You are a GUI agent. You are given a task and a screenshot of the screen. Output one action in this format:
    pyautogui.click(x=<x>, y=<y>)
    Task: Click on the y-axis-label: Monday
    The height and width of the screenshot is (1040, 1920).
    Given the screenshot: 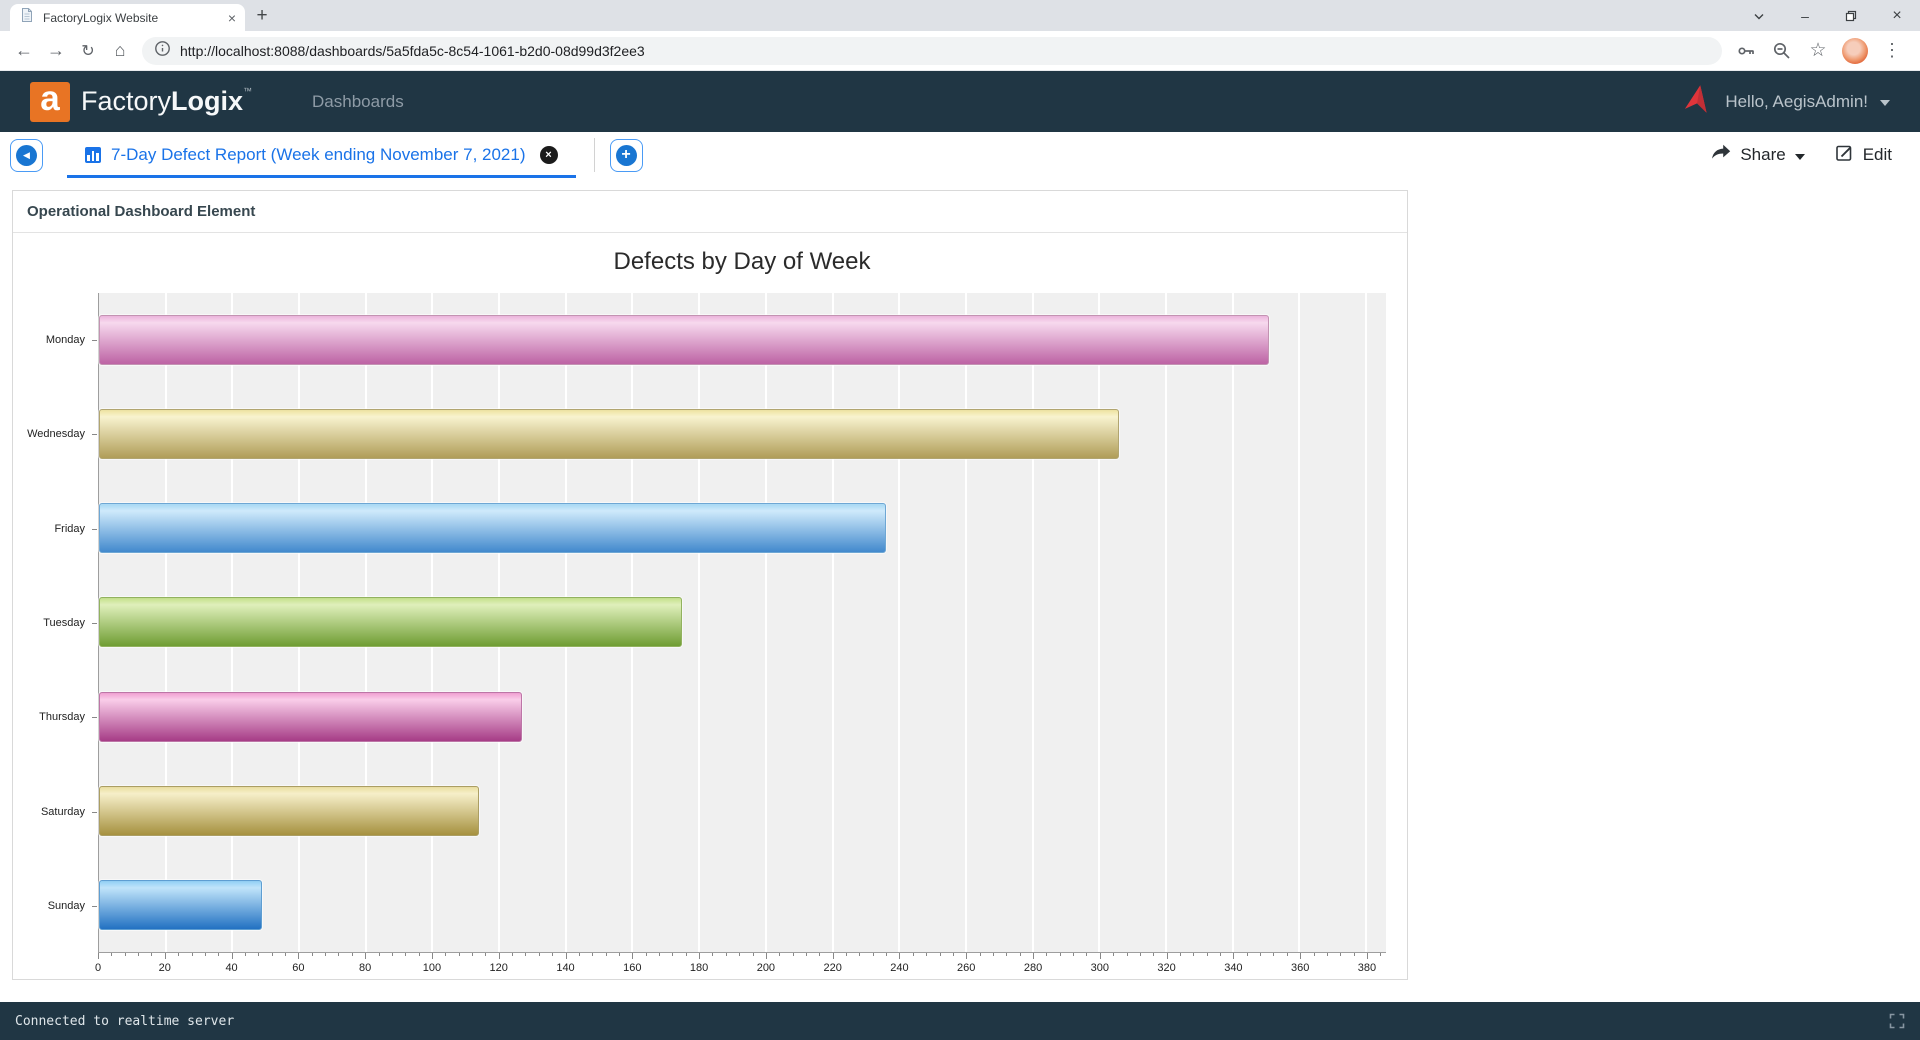 What is the action you would take?
    pyautogui.click(x=71, y=340)
    